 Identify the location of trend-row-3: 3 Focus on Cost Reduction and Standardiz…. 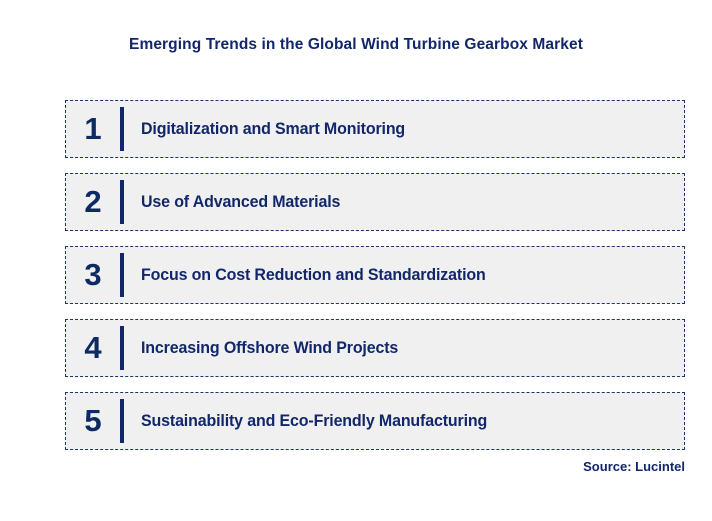
(375, 275).